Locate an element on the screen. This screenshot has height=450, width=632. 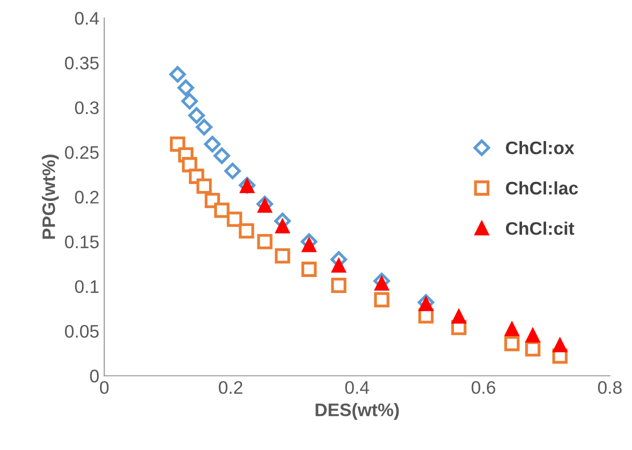
y-tick-label: 0.1 is located at coordinates (87, 287).